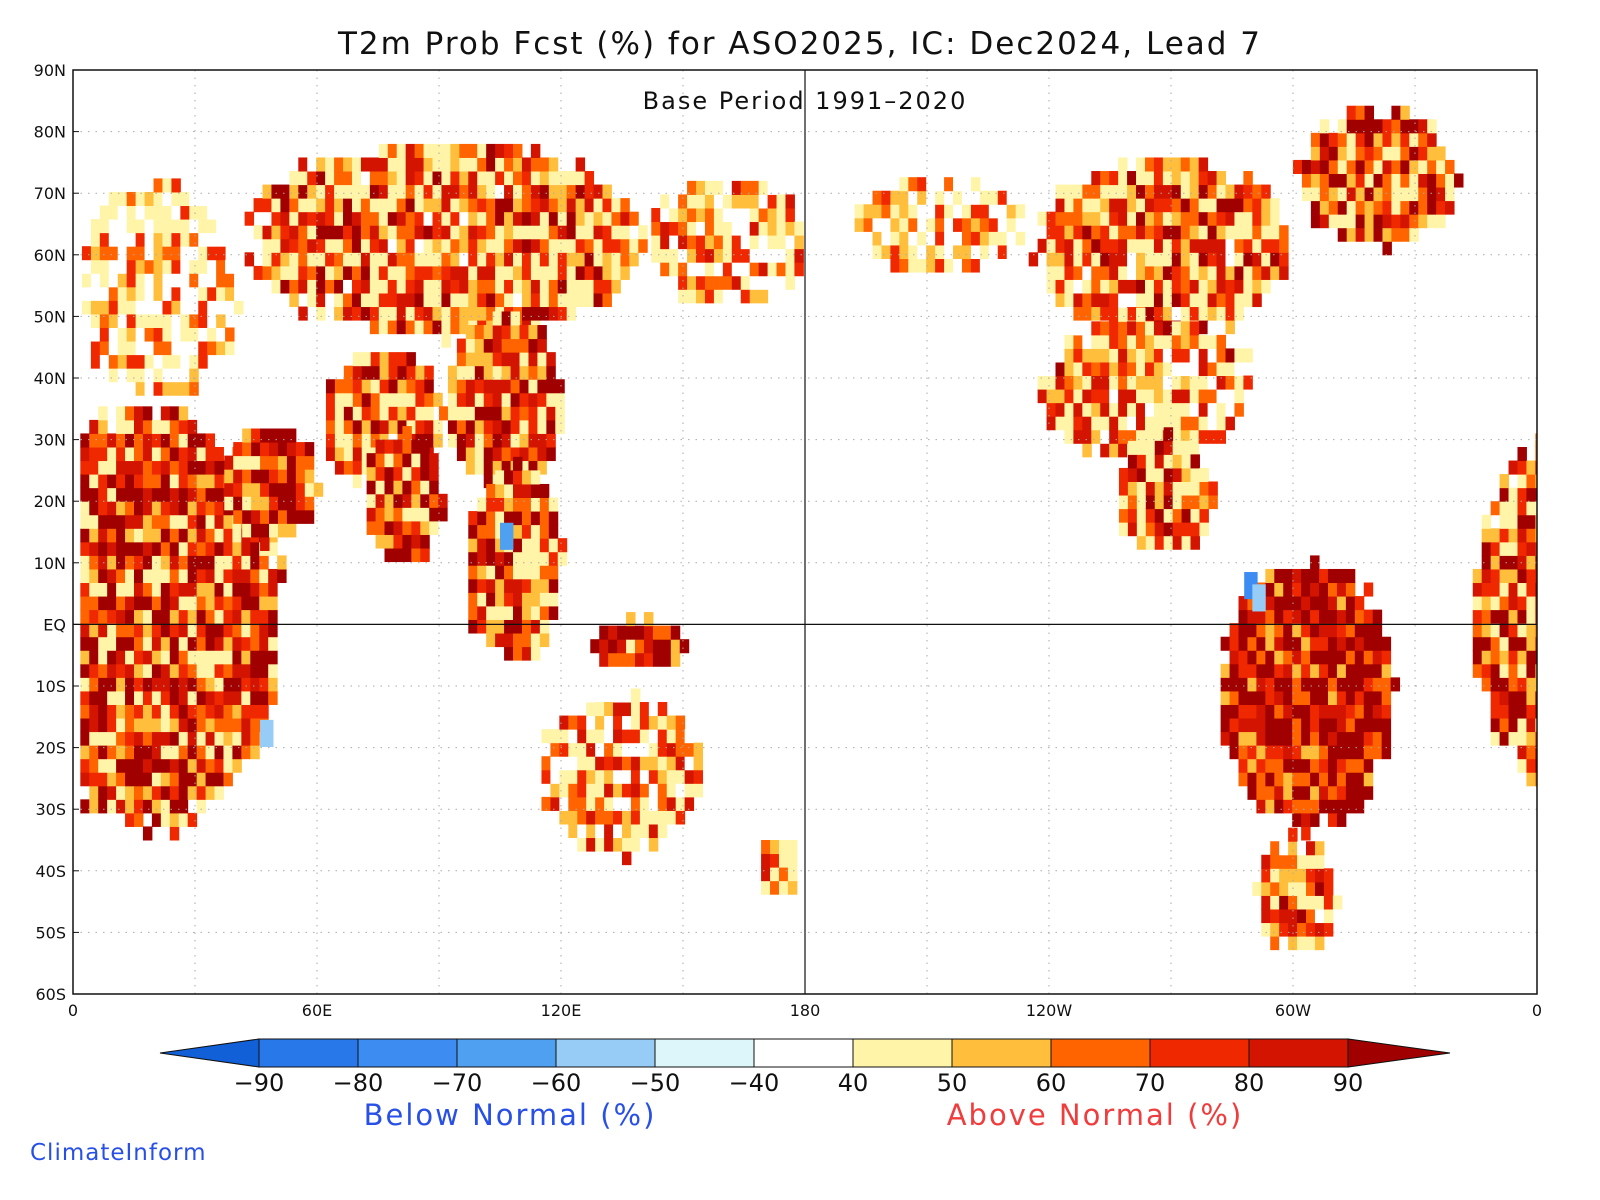  Describe the element at coordinates (317, 1010) in the screenshot. I see `lon-tick-label: 60E` at that location.